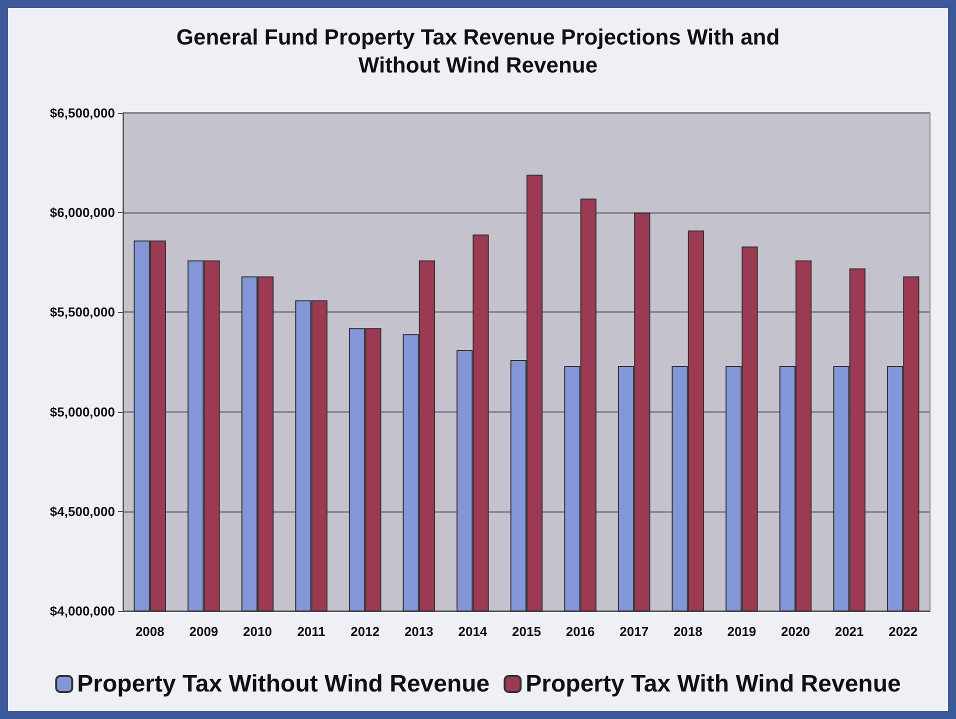 This screenshot has height=719, width=956. I want to click on x-tick-label: 2018, so click(687, 631).